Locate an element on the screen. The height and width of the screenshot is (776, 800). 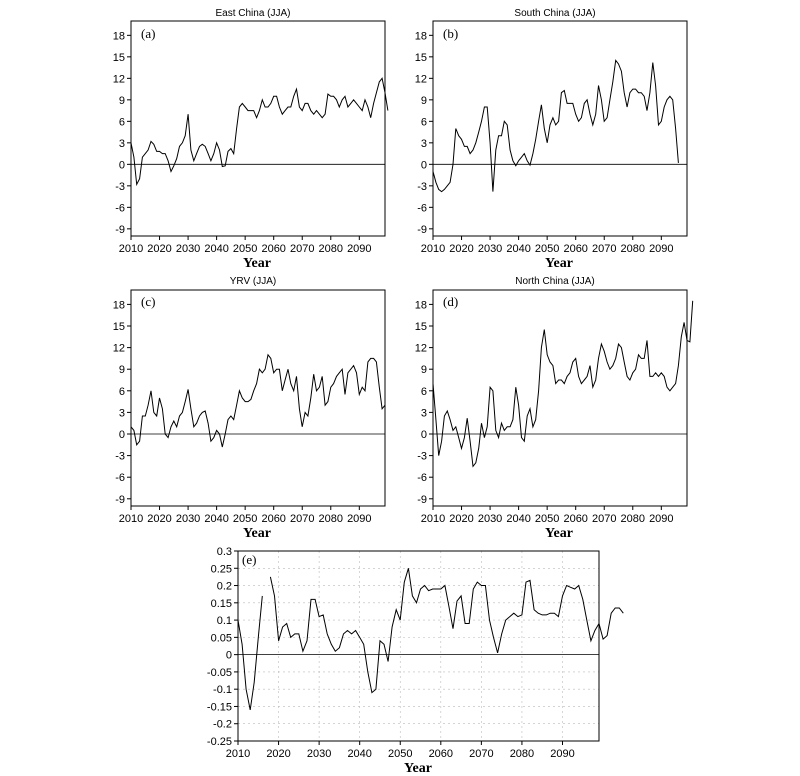
y-tick-label: 0.15 is located at coordinates (221, 604).